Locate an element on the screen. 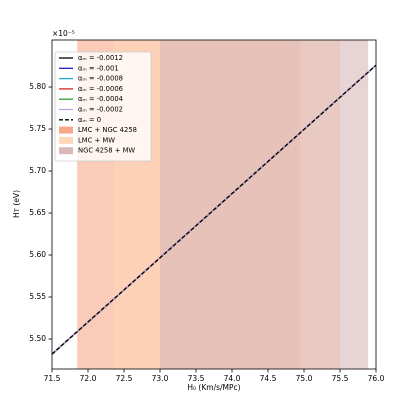 The image size is (415, 415). x-axis-label: H₀ (Km/s/MPc) is located at coordinates (213, 387).